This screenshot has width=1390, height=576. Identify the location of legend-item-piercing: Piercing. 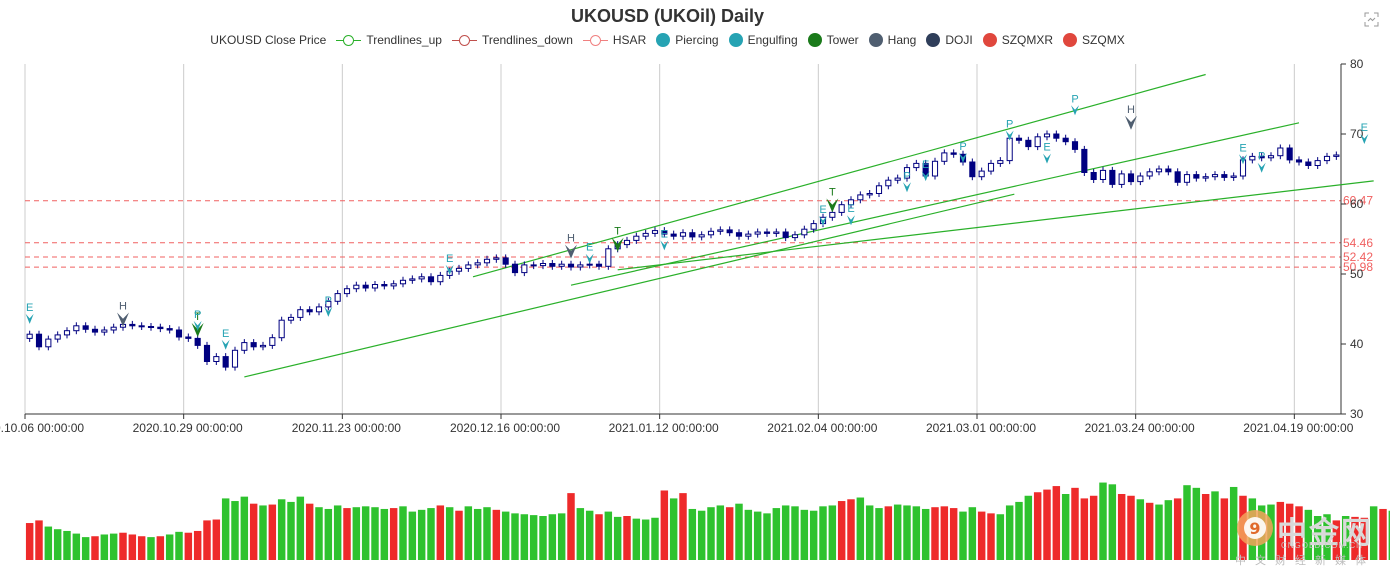
(687, 40).